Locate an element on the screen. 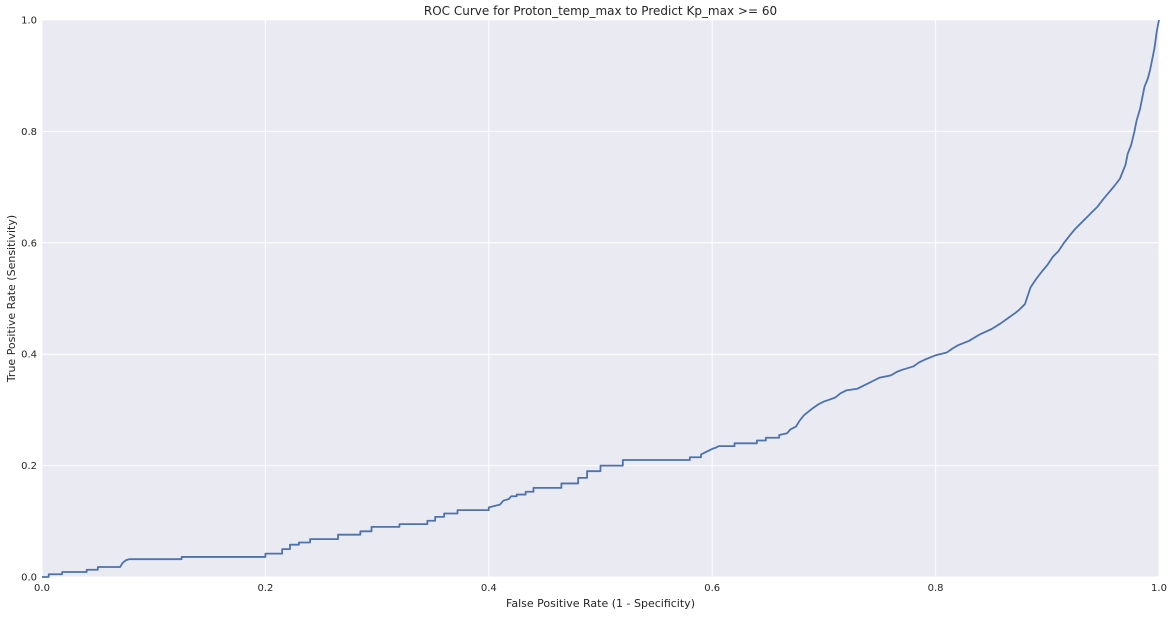  x-tick-labels: 0.0 0.2 0.4 0.6 0.8 1.0 is located at coordinates (600, 588).